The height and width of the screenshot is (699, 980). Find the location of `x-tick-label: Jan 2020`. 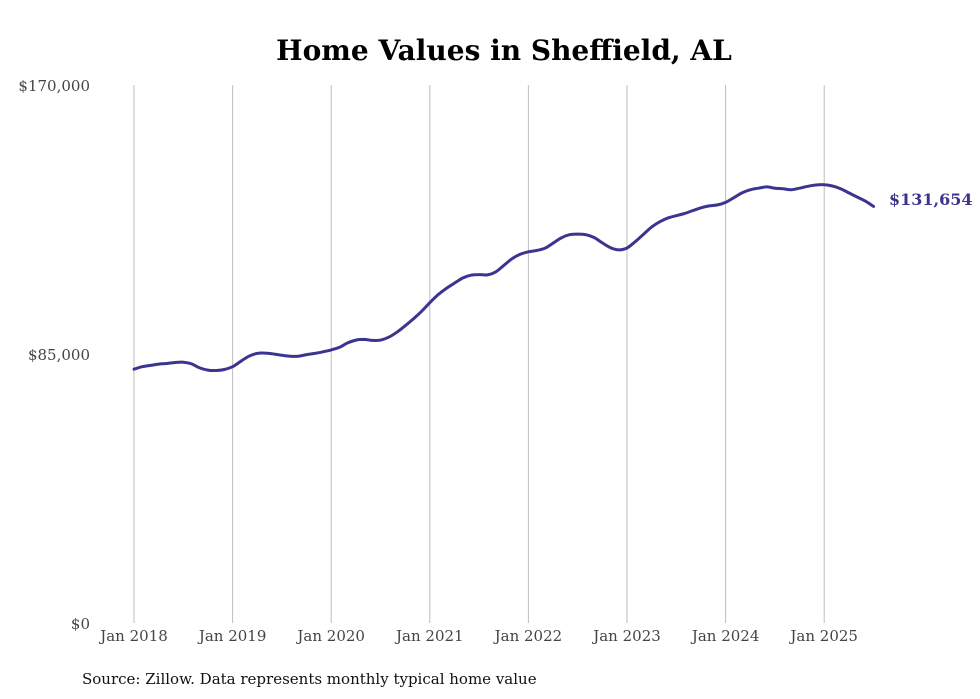

x-tick-label: Jan 2020 is located at coordinates (330, 636).